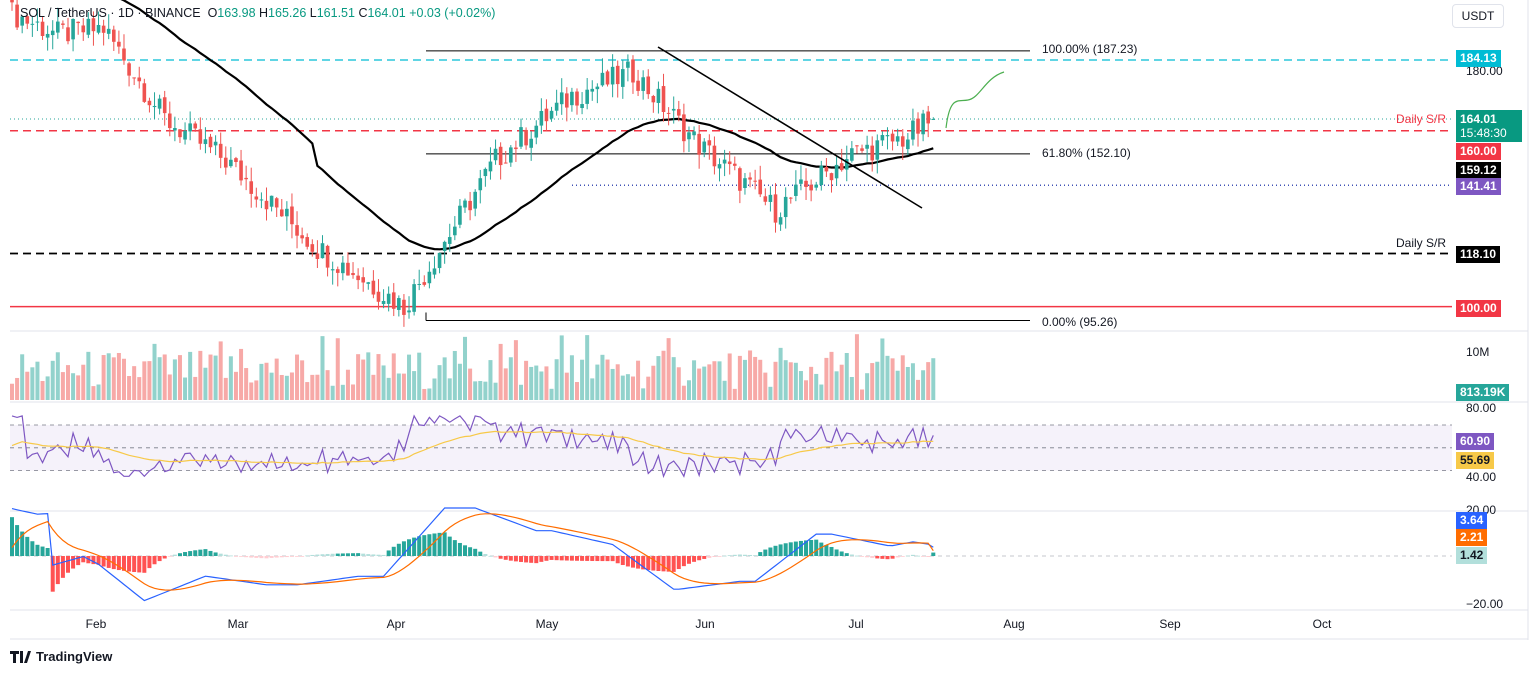 The width and height of the screenshot is (1536, 676). Describe the element at coordinates (1086, 153) in the screenshot. I see `fib-618-label: 61.80% (152.10)` at that location.